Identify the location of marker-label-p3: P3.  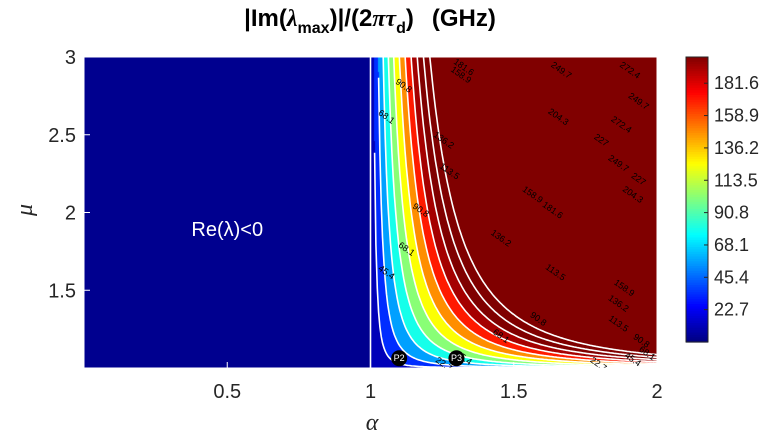
(456, 358).